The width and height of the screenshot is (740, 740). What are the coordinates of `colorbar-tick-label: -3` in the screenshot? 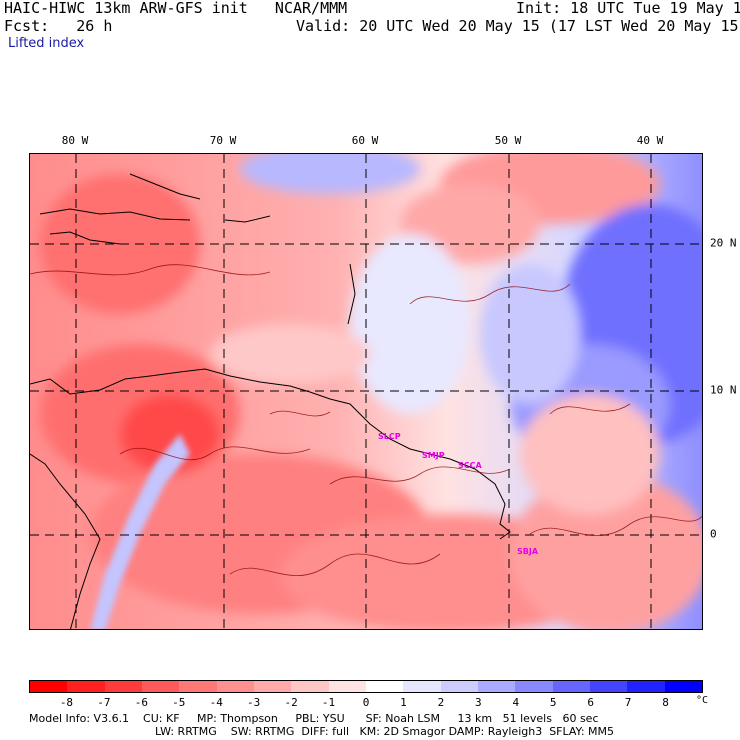 It's located at (254, 702).